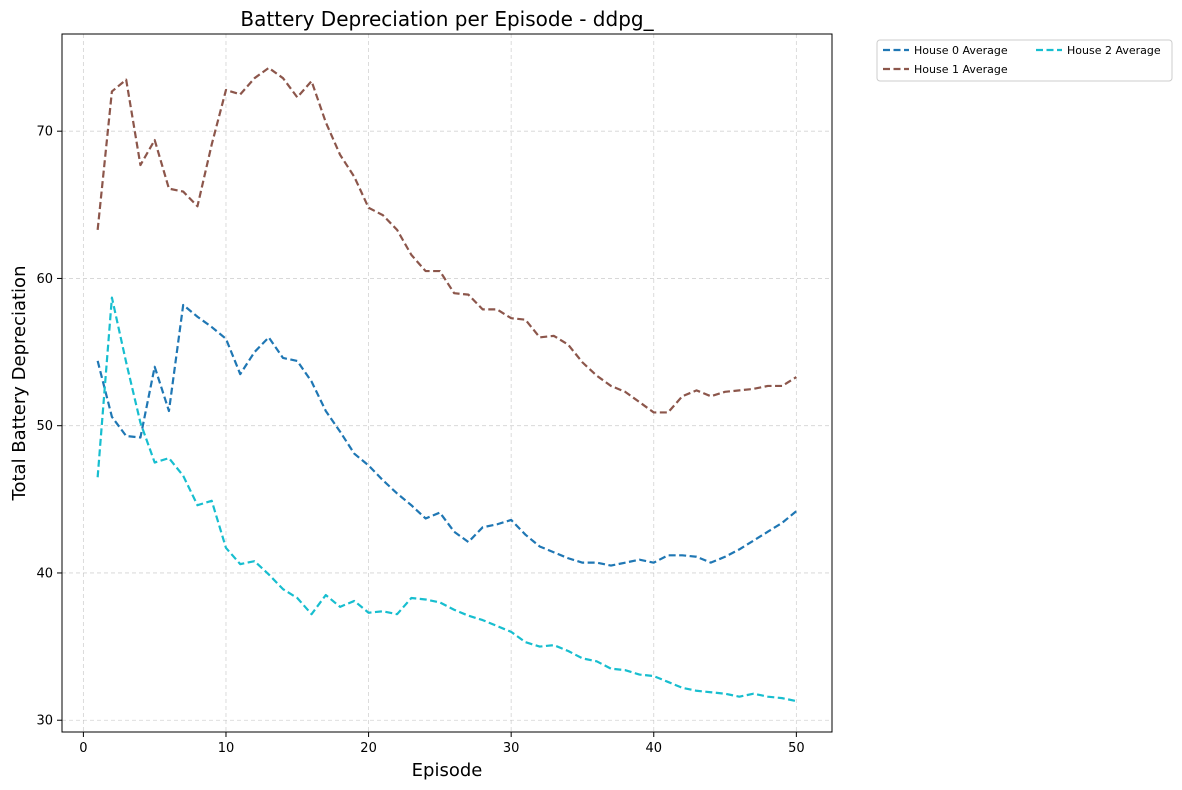 This screenshot has width=1182, height=790. I want to click on y-tick-label: 50, so click(44, 426).